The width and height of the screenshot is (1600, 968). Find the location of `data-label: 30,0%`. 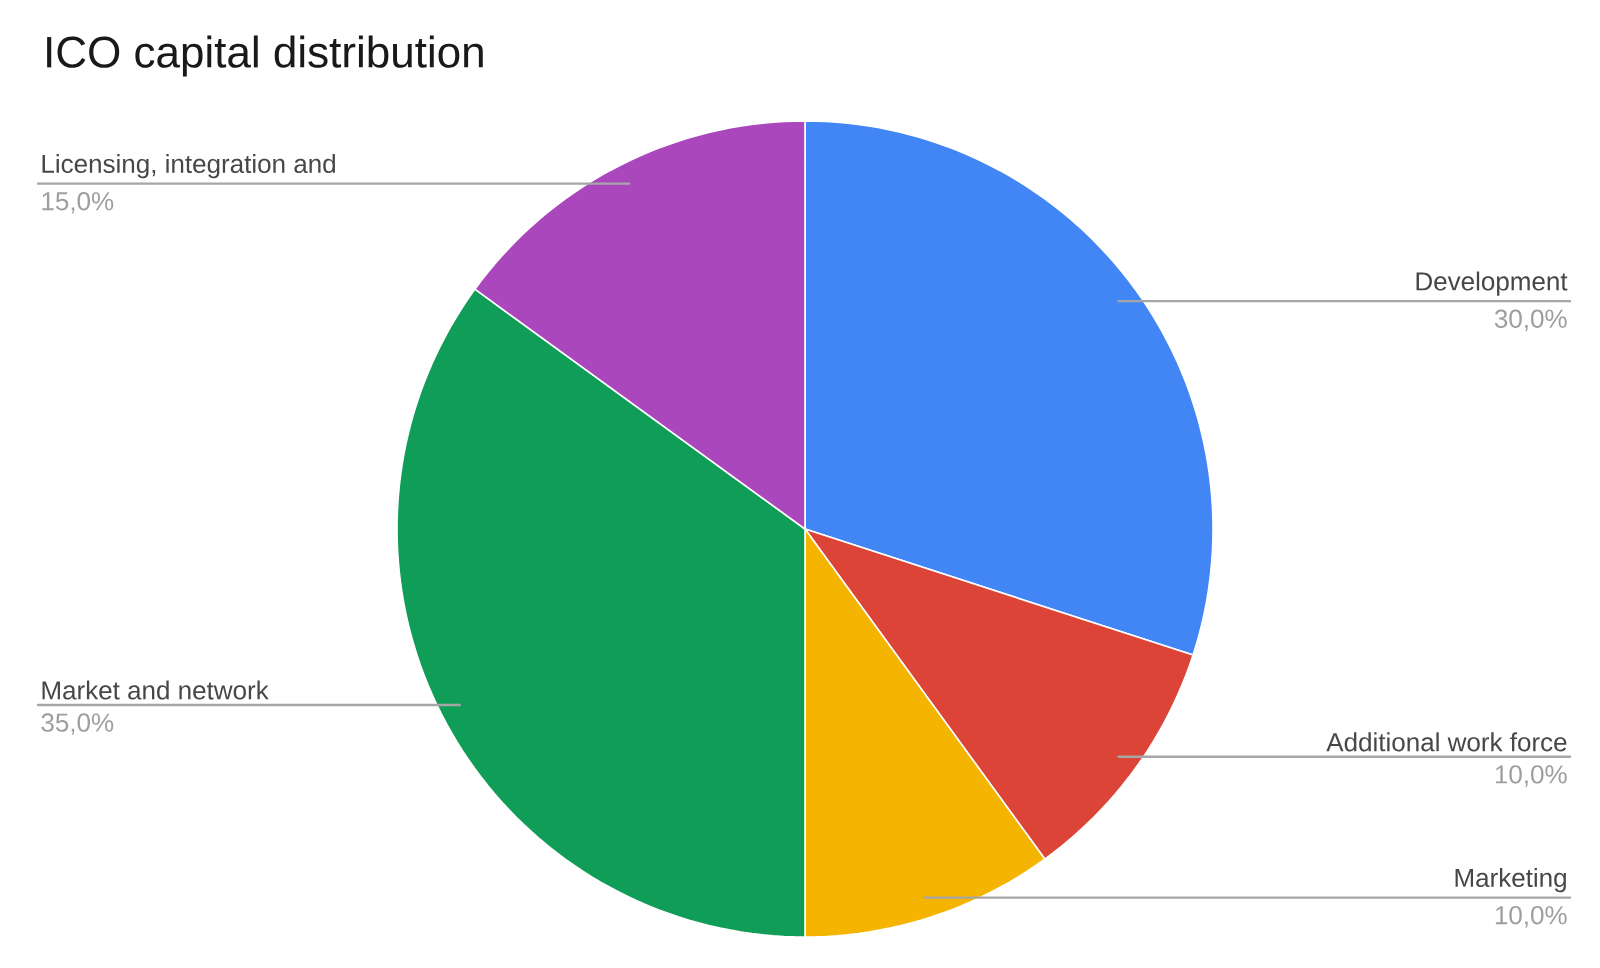

data-label: 30,0% is located at coordinates (1530, 320).